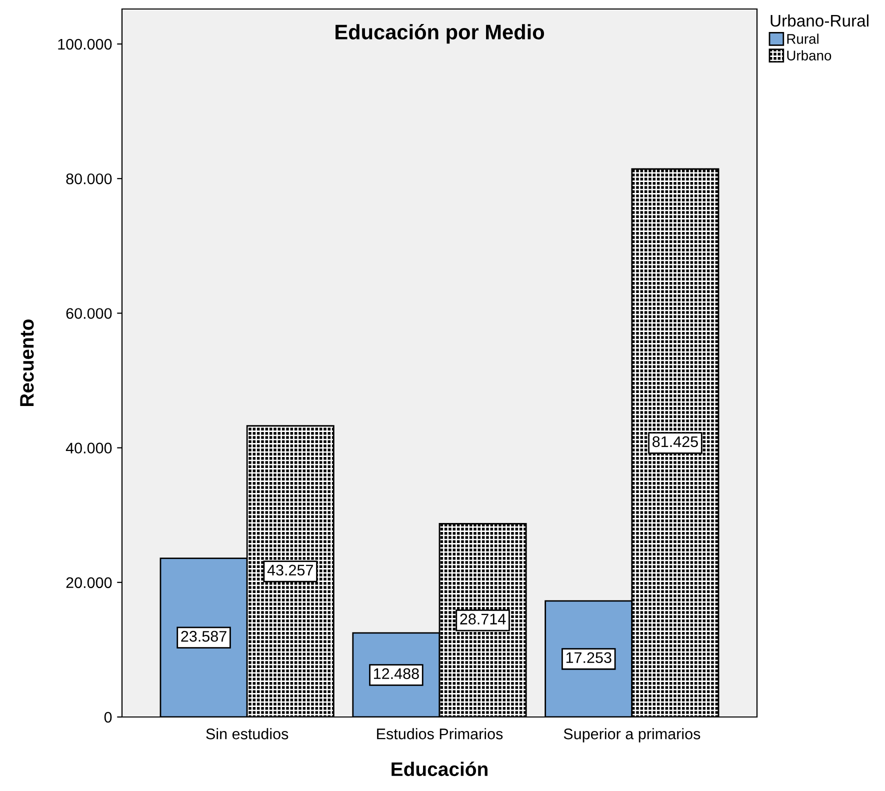  Describe the element at coordinates (675, 442) in the screenshot. I see `data-label: 81.425` at that location.